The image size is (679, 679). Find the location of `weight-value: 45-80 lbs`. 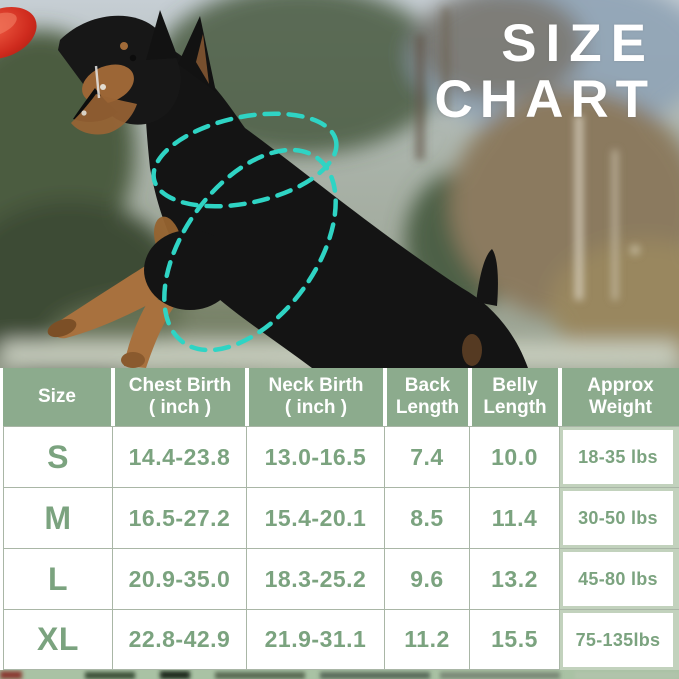

weight-value: 45-80 lbs is located at coordinates (618, 579).